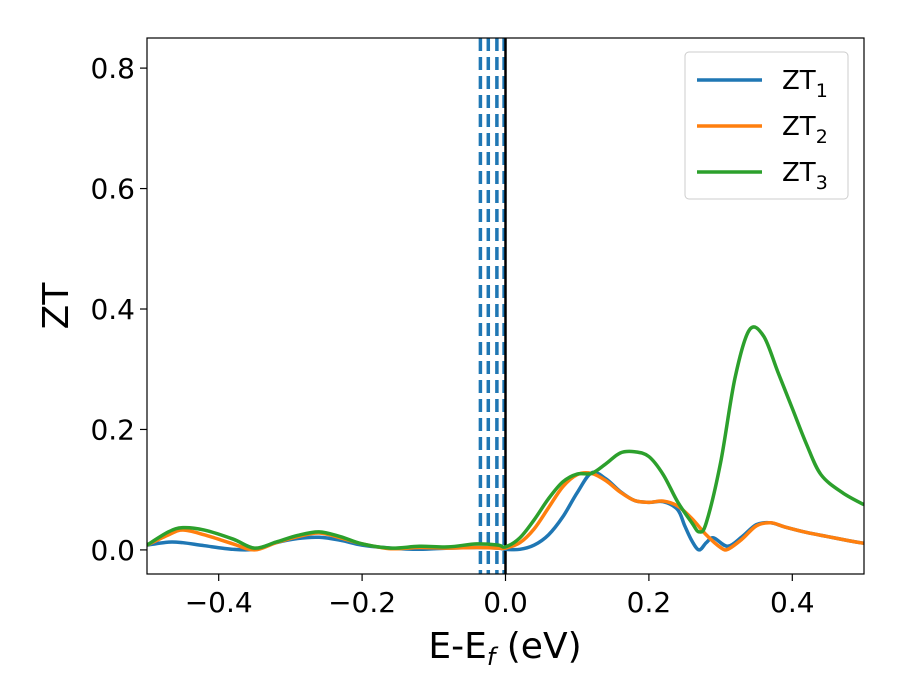 This screenshot has height=700, width=900. Describe the element at coordinates (504, 648) in the screenshot. I see `x-axis-title: E-Ef (eV)` at that location.